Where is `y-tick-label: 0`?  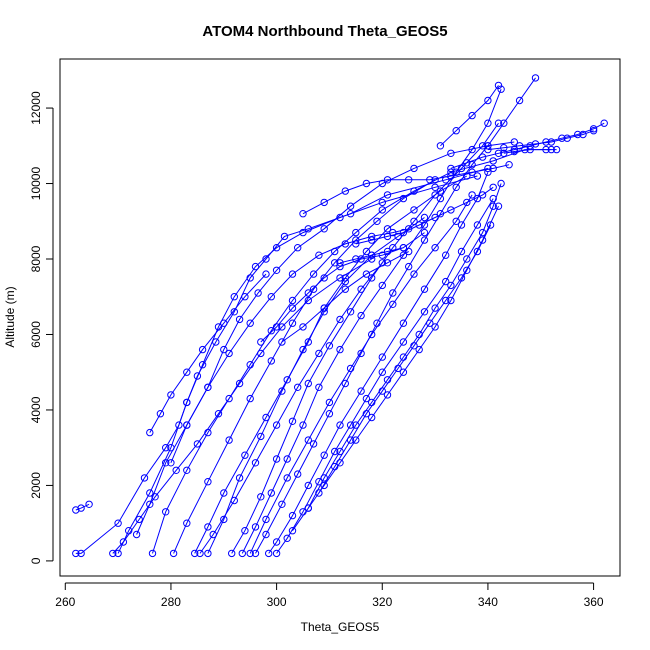
y-tick-label: 0 is located at coordinates (36, 560).